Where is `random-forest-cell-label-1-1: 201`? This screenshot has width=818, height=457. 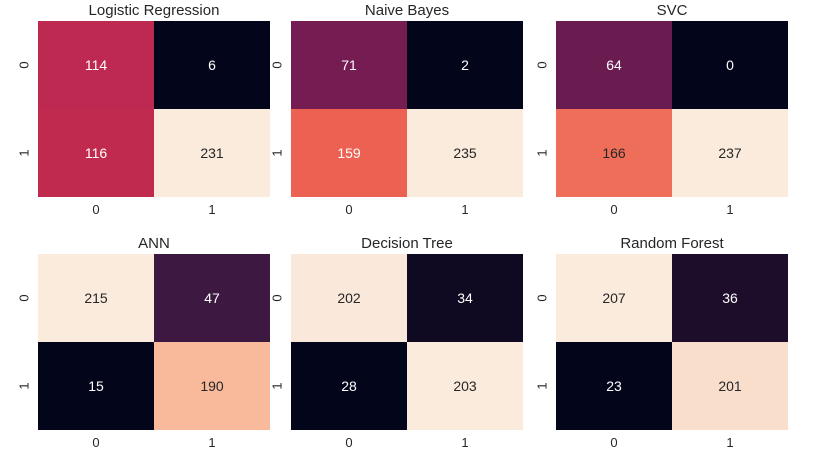
random-forest-cell-label-1-1: 201 is located at coordinates (730, 386).